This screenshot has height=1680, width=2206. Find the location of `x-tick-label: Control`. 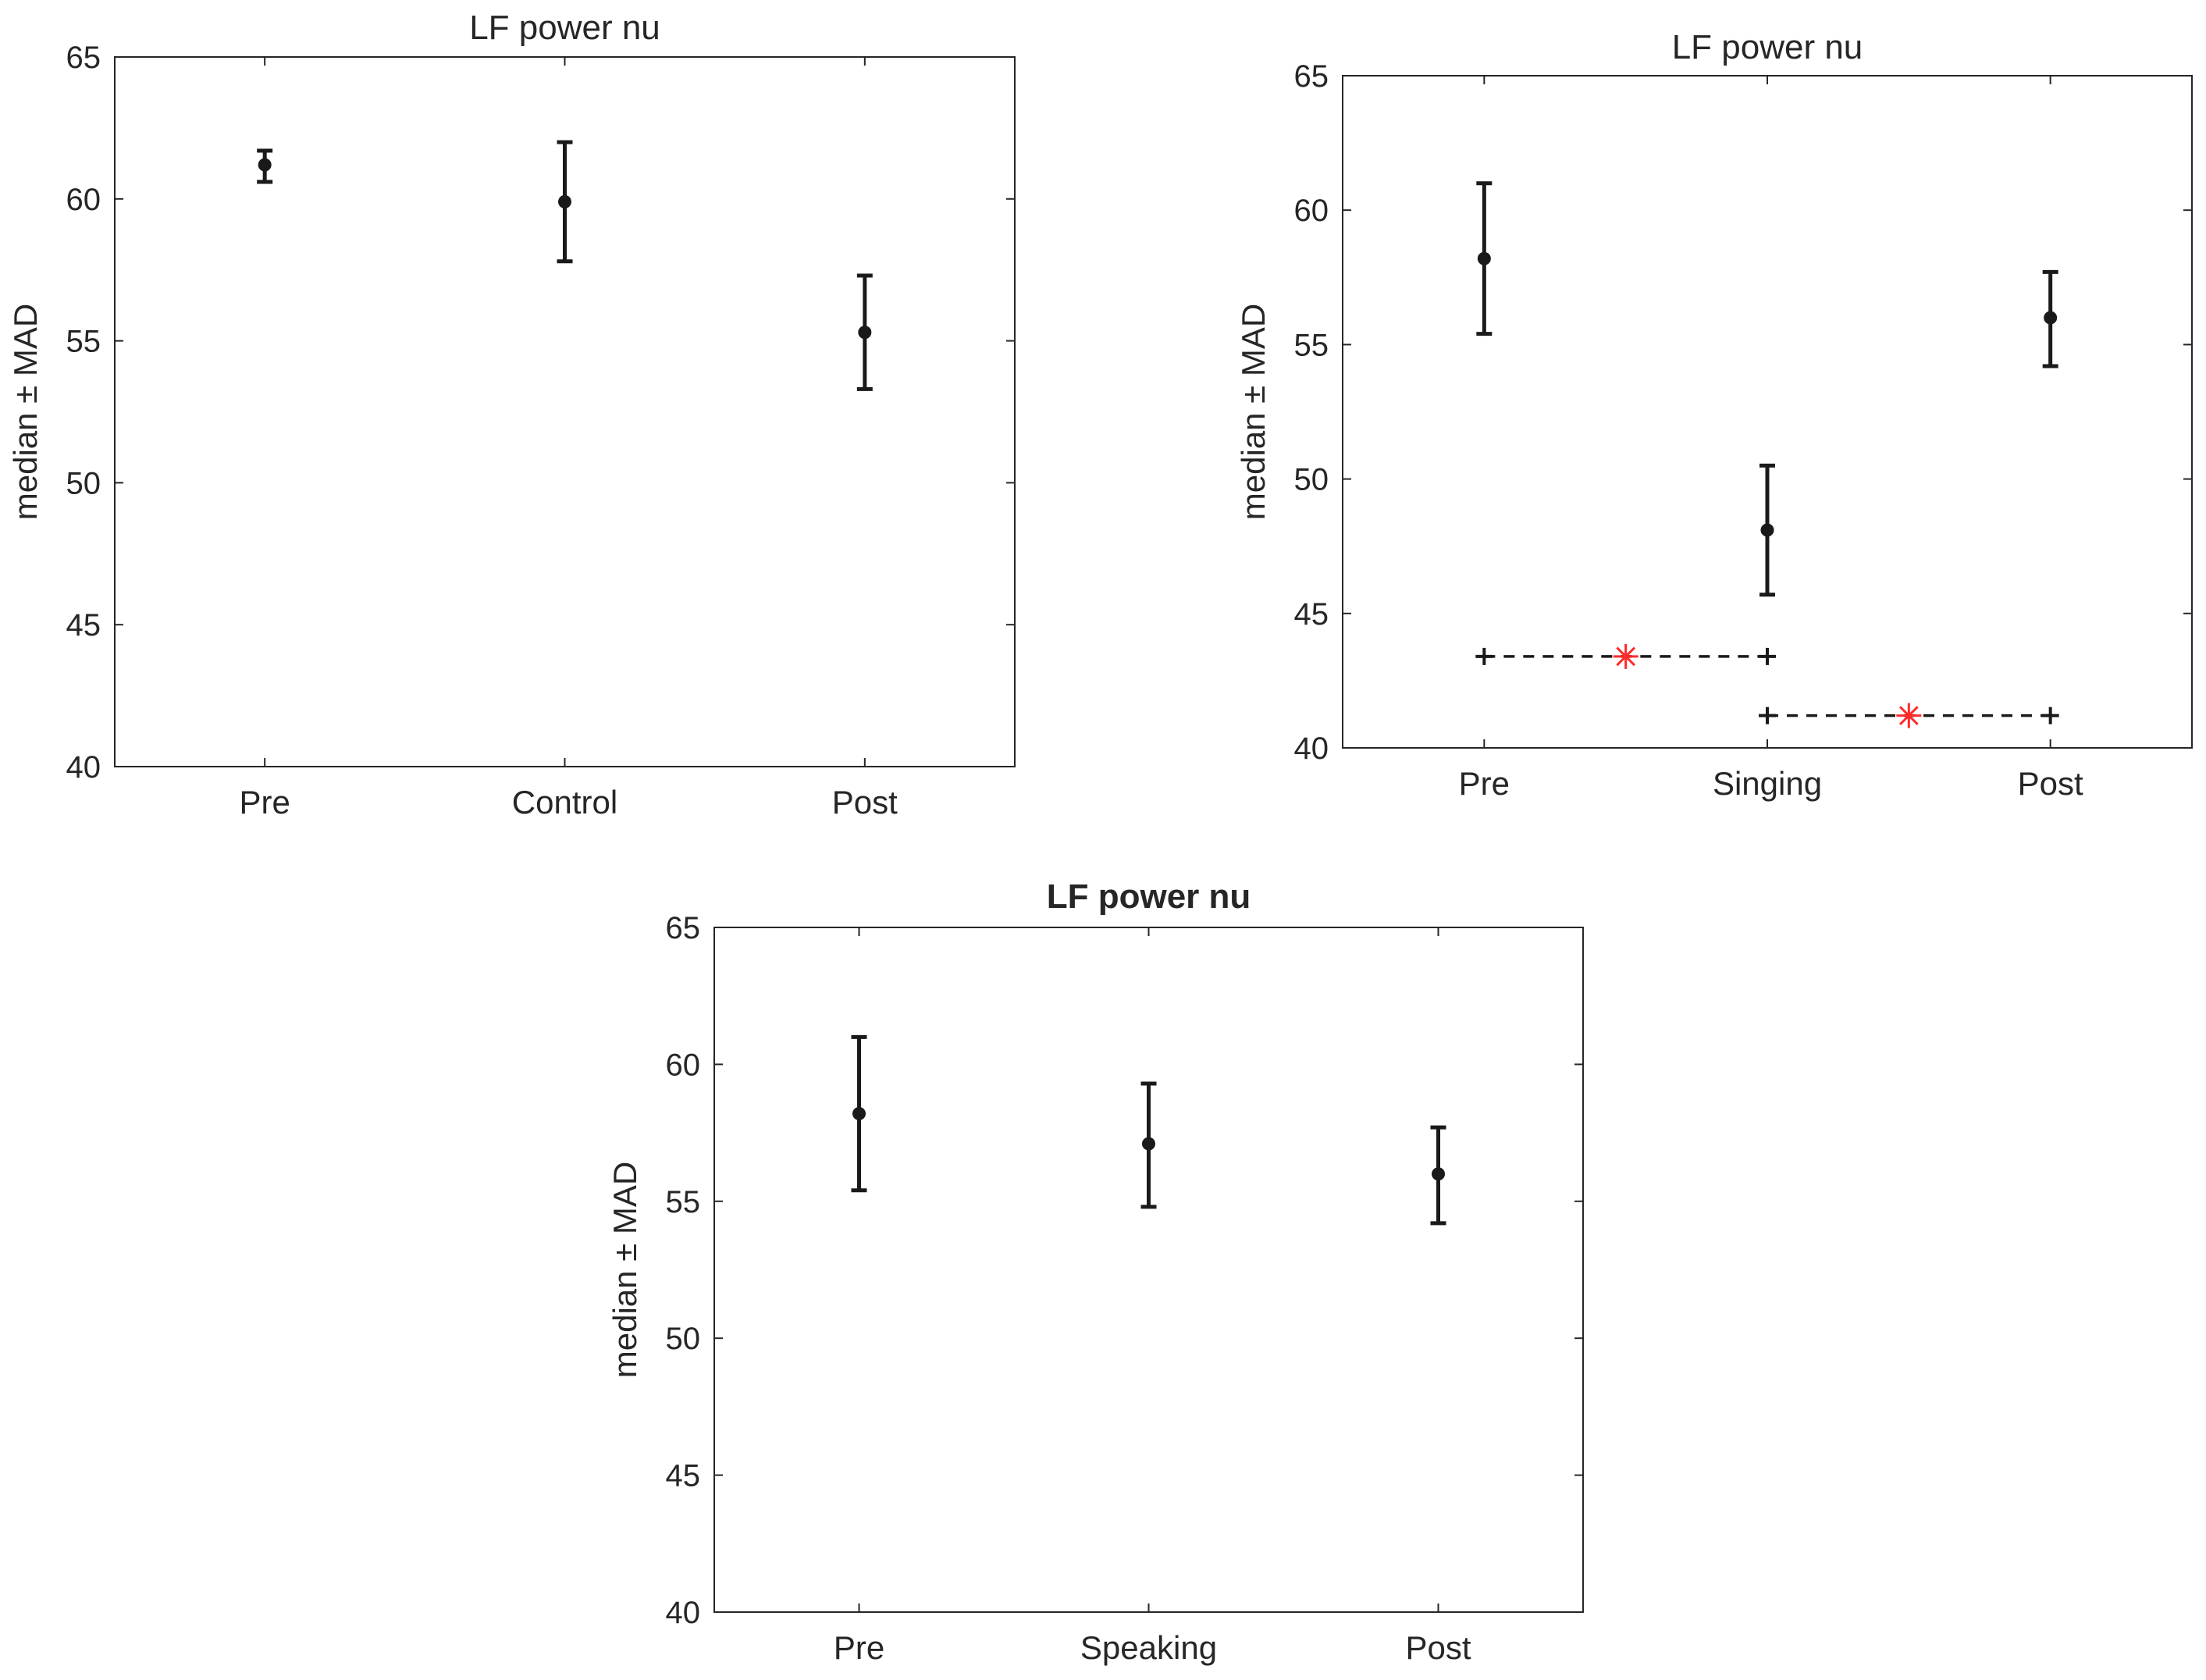

x-tick-label: Control is located at coordinates (564, 802).